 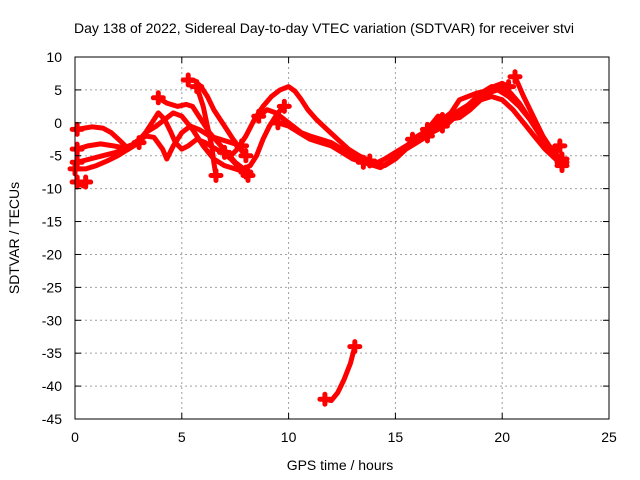 I want to click on y-tick-label: 10, so click(x=54, y=57).